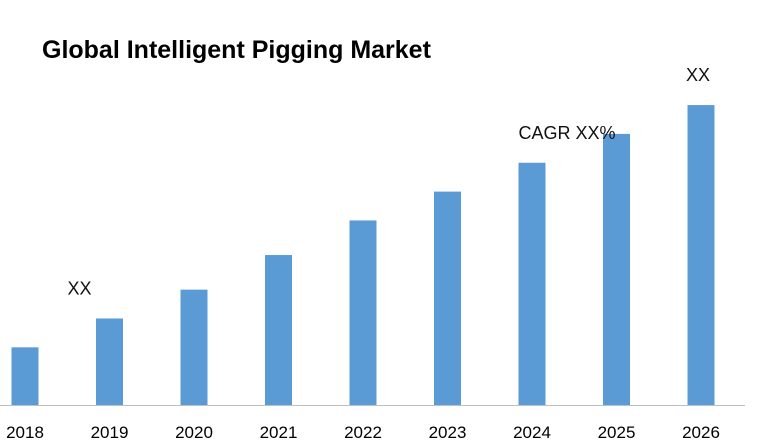 The height and width of the screenshot is (440, 780). Describe the element at coordinates (447, 298) in the screenshot. I see `bar-2023` at that location.